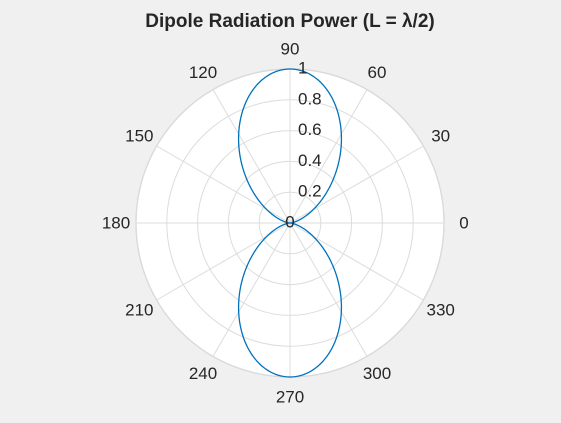  Describe the element at coordinates (441, 310) in the screenshot. I see `theta-tick-label: 330` at that location.